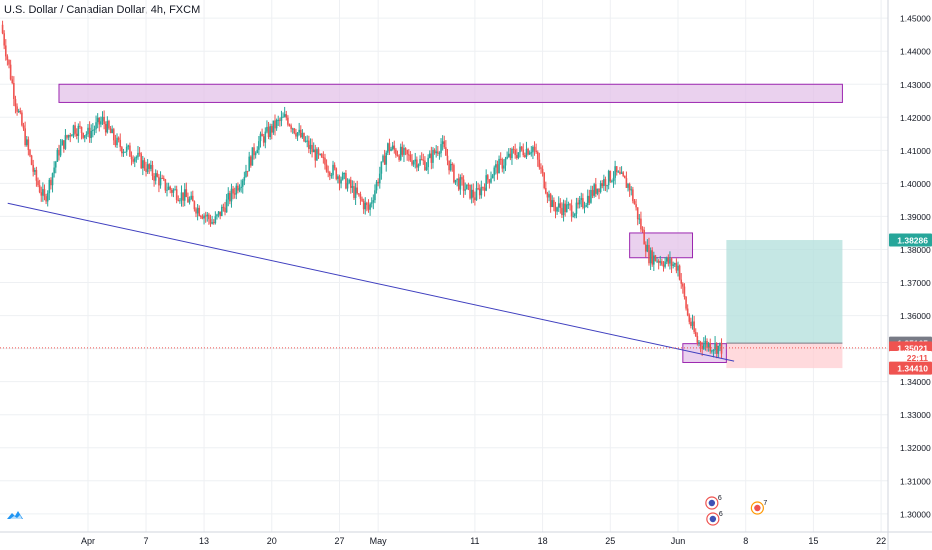 The image size is (932, 550). What do you see at coordinates (918, 358) in the screenshot?
I see `price-label-text: 22:11` at bounding box center [918, 358].